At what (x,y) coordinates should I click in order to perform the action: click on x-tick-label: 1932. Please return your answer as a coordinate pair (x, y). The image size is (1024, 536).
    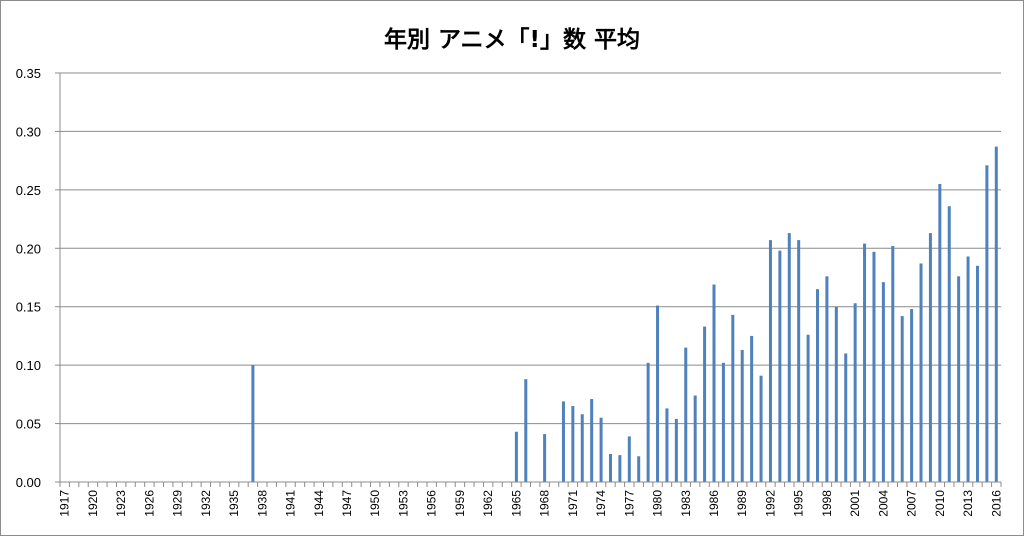
    Looking at the image, I should click on (206, 503).